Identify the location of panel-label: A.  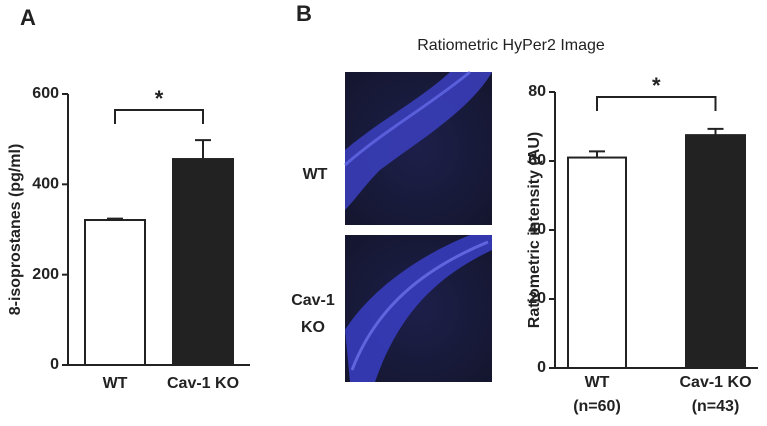
(28, 17).